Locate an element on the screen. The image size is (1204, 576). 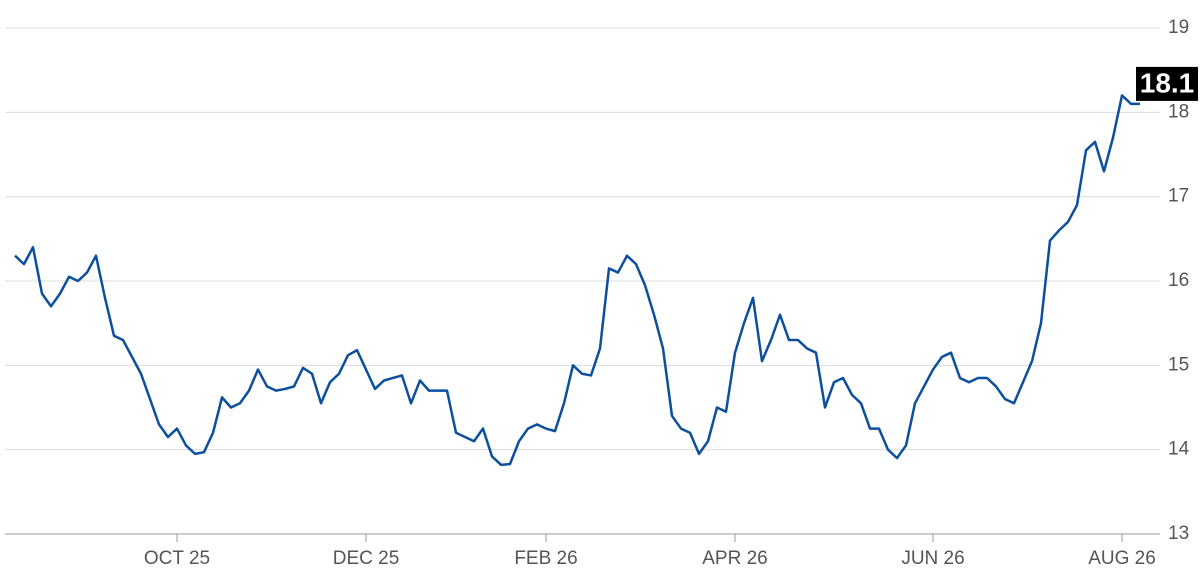
x-tick-label: JUN 26 is located at coordinates (932, 558).